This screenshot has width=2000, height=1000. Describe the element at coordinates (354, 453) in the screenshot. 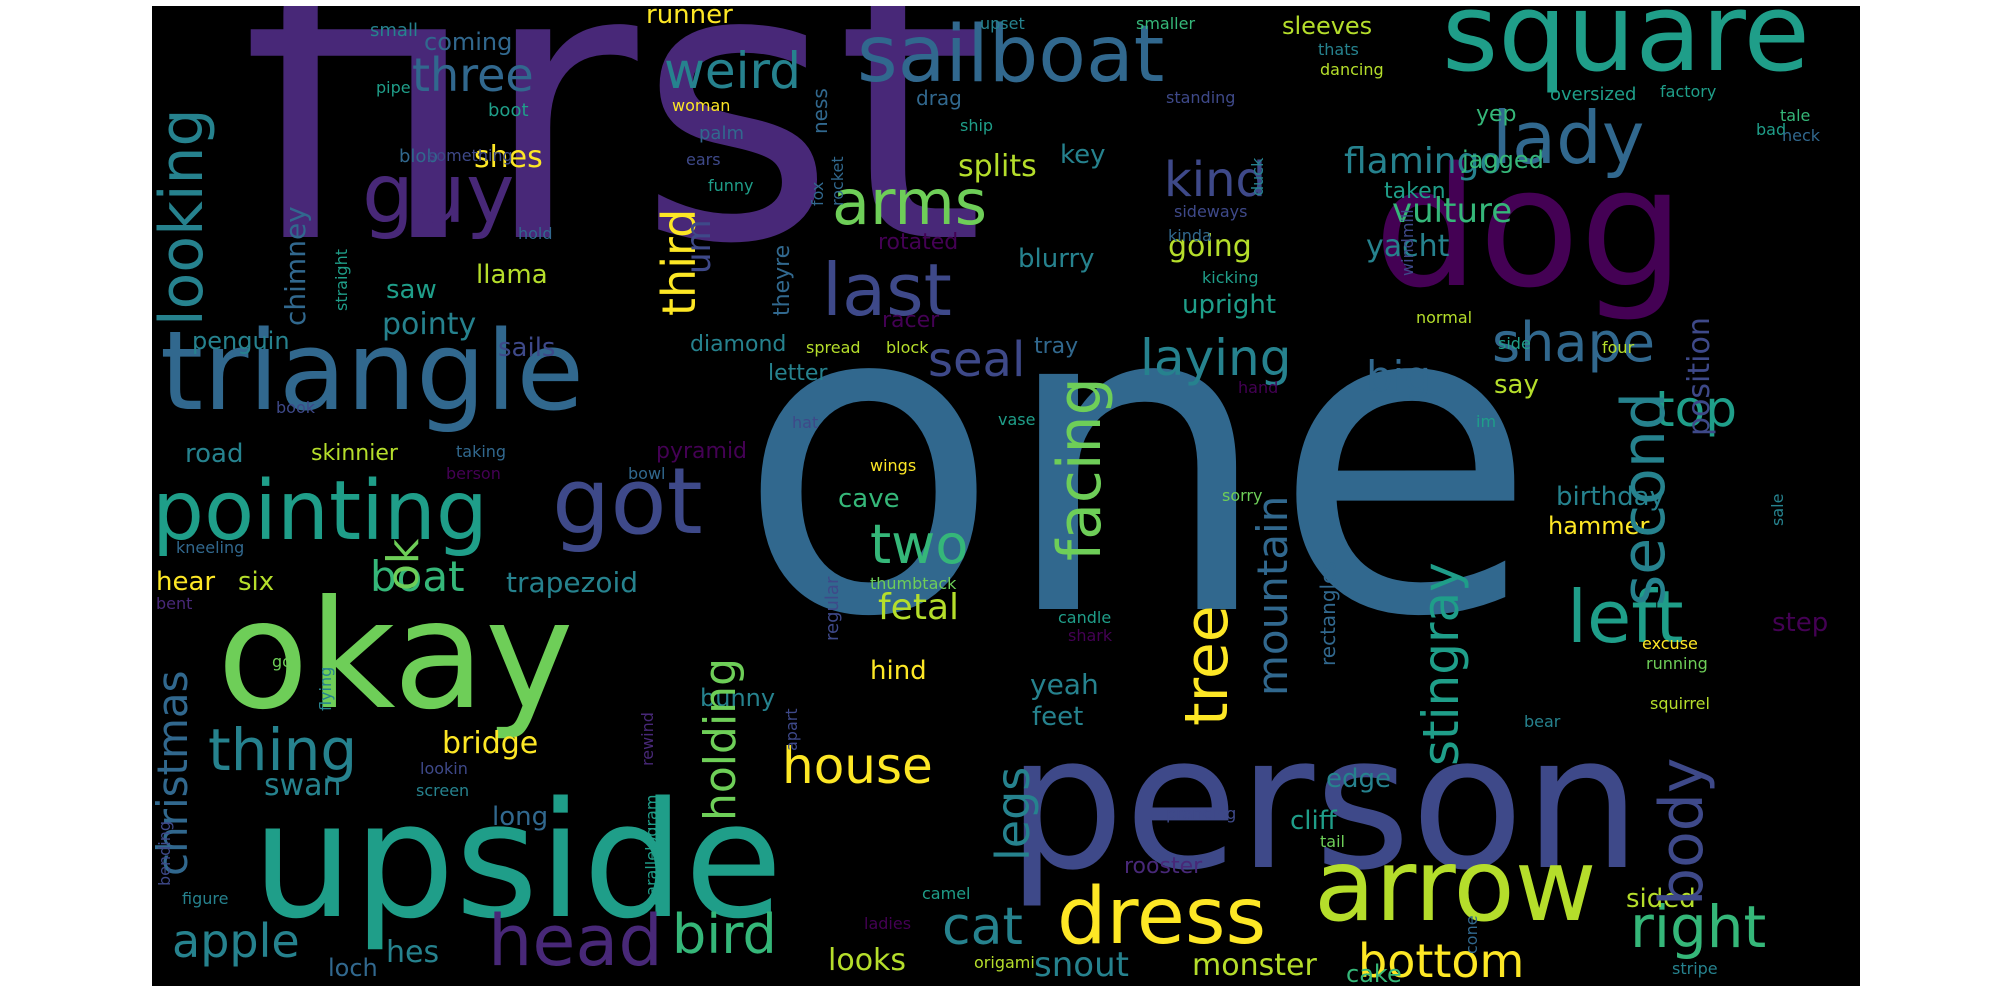

I see `word-skinnier: skinnier` at that location.